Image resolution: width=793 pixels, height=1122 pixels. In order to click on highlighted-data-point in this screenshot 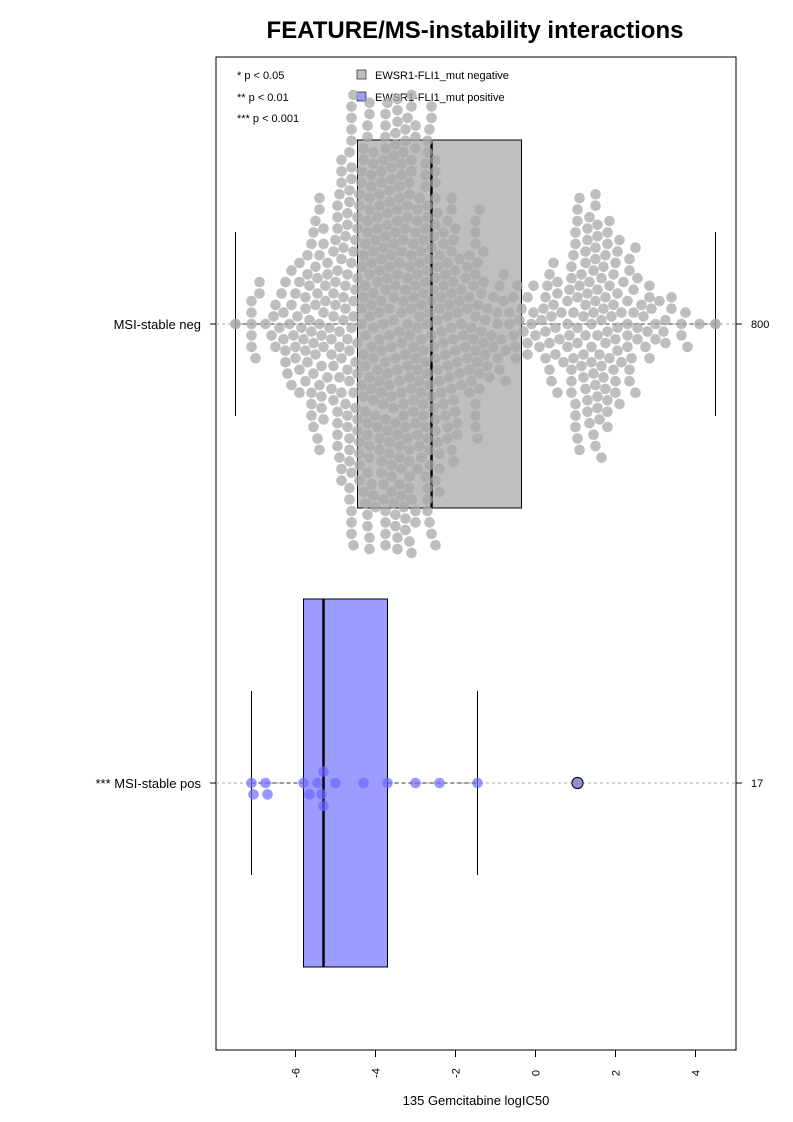, I will do `click(577, 783)`.